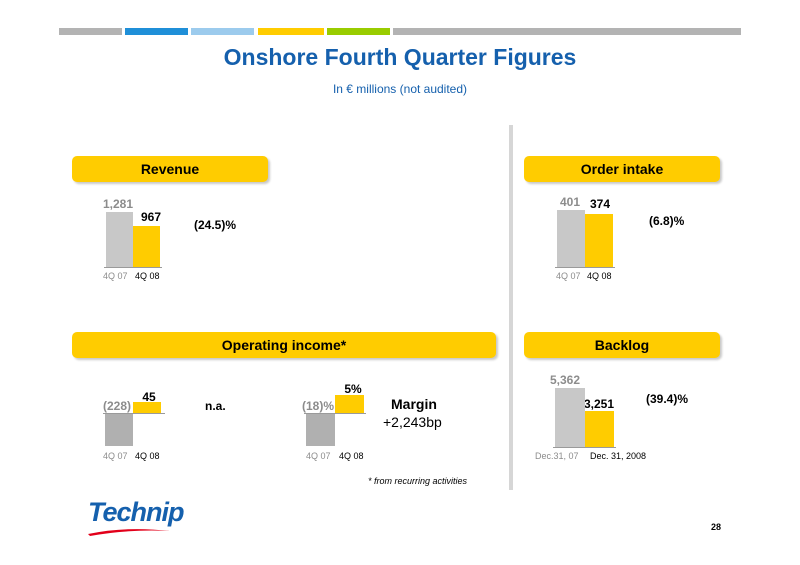  Describe the element at coordinates (570, 417) in the screenshot. I see `backlog-bar-2007` at that location.